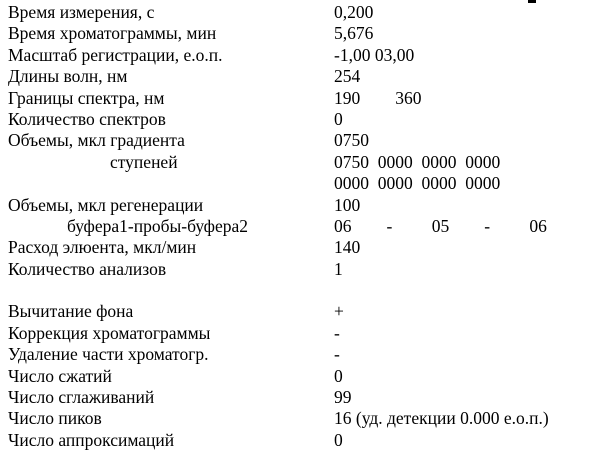 This screenshot has width=607, height=459. Describe the element at coordinates (378, 97) in the screenshot. I see `parameter-value: 190 360` at that location.